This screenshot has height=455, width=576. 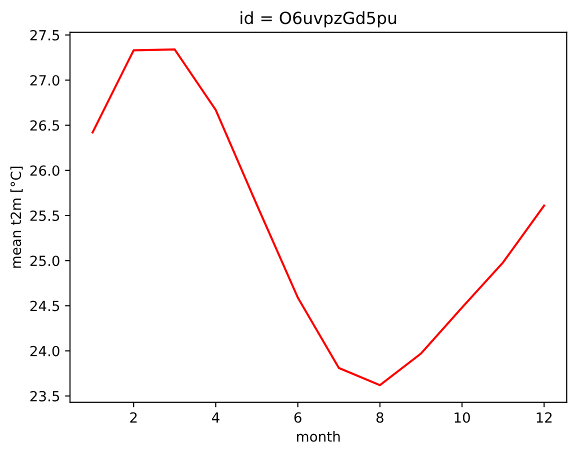 What do you see at coordinates (45, 35) in the screenshot?
I see `y-tick-label: 27.5` at bounding box center [45, 35].